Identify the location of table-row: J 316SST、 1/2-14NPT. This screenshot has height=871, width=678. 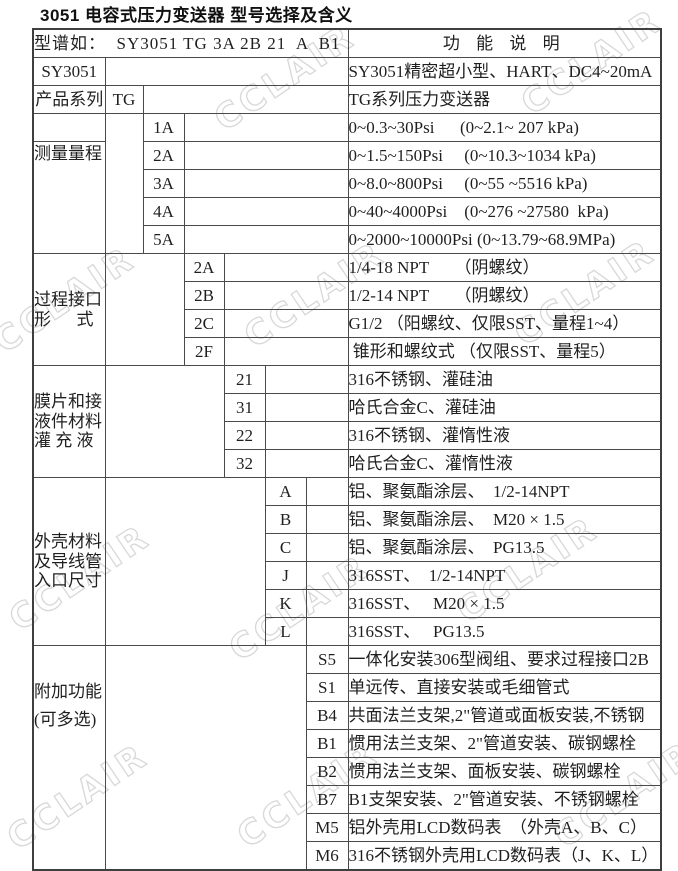
(347, 575).